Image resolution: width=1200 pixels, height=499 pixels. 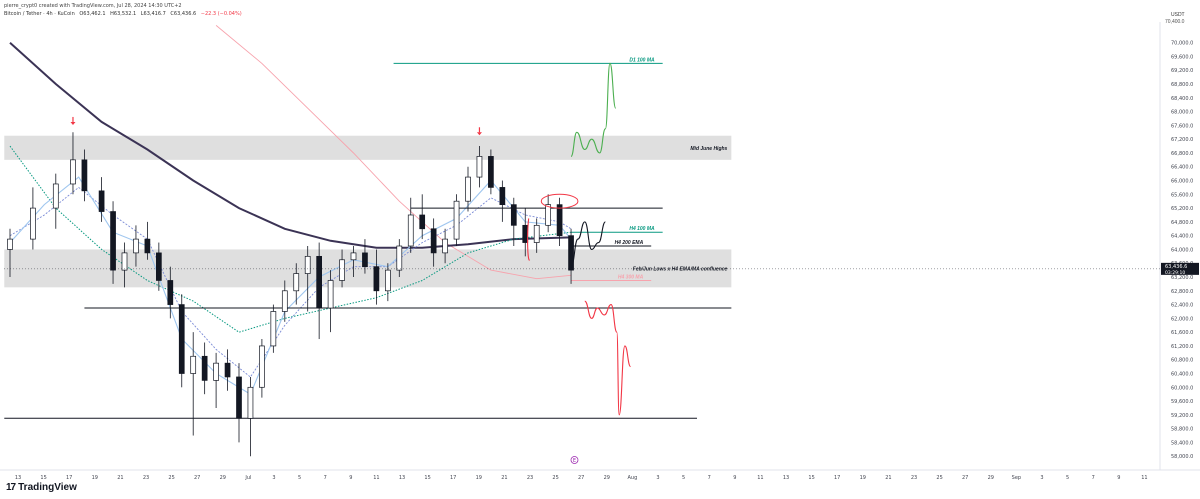 I want to click on time-tick-39: Sep, so click(x=1016, y=478).